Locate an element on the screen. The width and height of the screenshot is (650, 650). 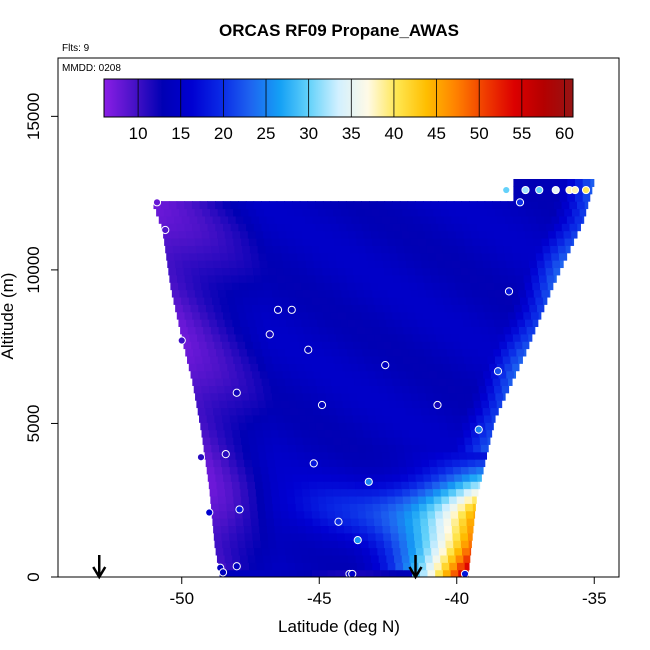
sample-point is located at coordinates (357, 540).